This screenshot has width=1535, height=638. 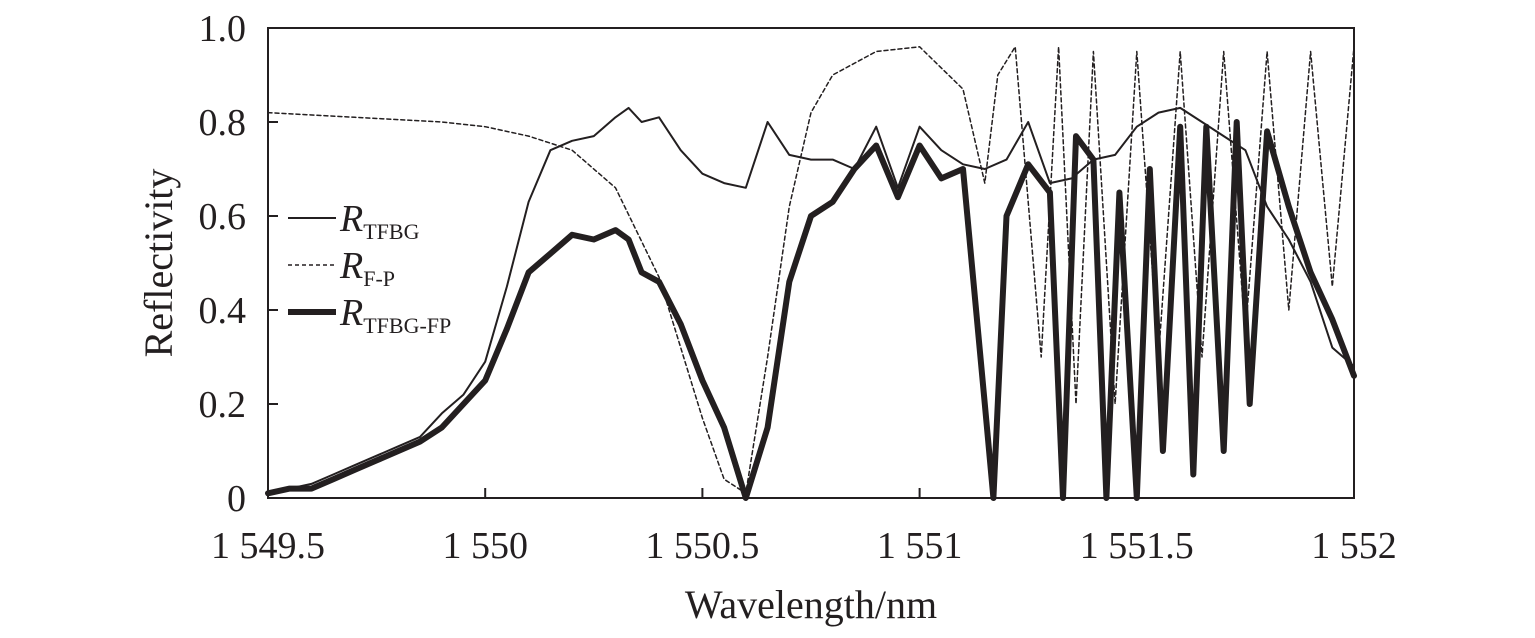 What do you see at coordinates (485, 546) in the screenshot?
I see `x-tick-label: 1 550` at bounding box center [485, 546].